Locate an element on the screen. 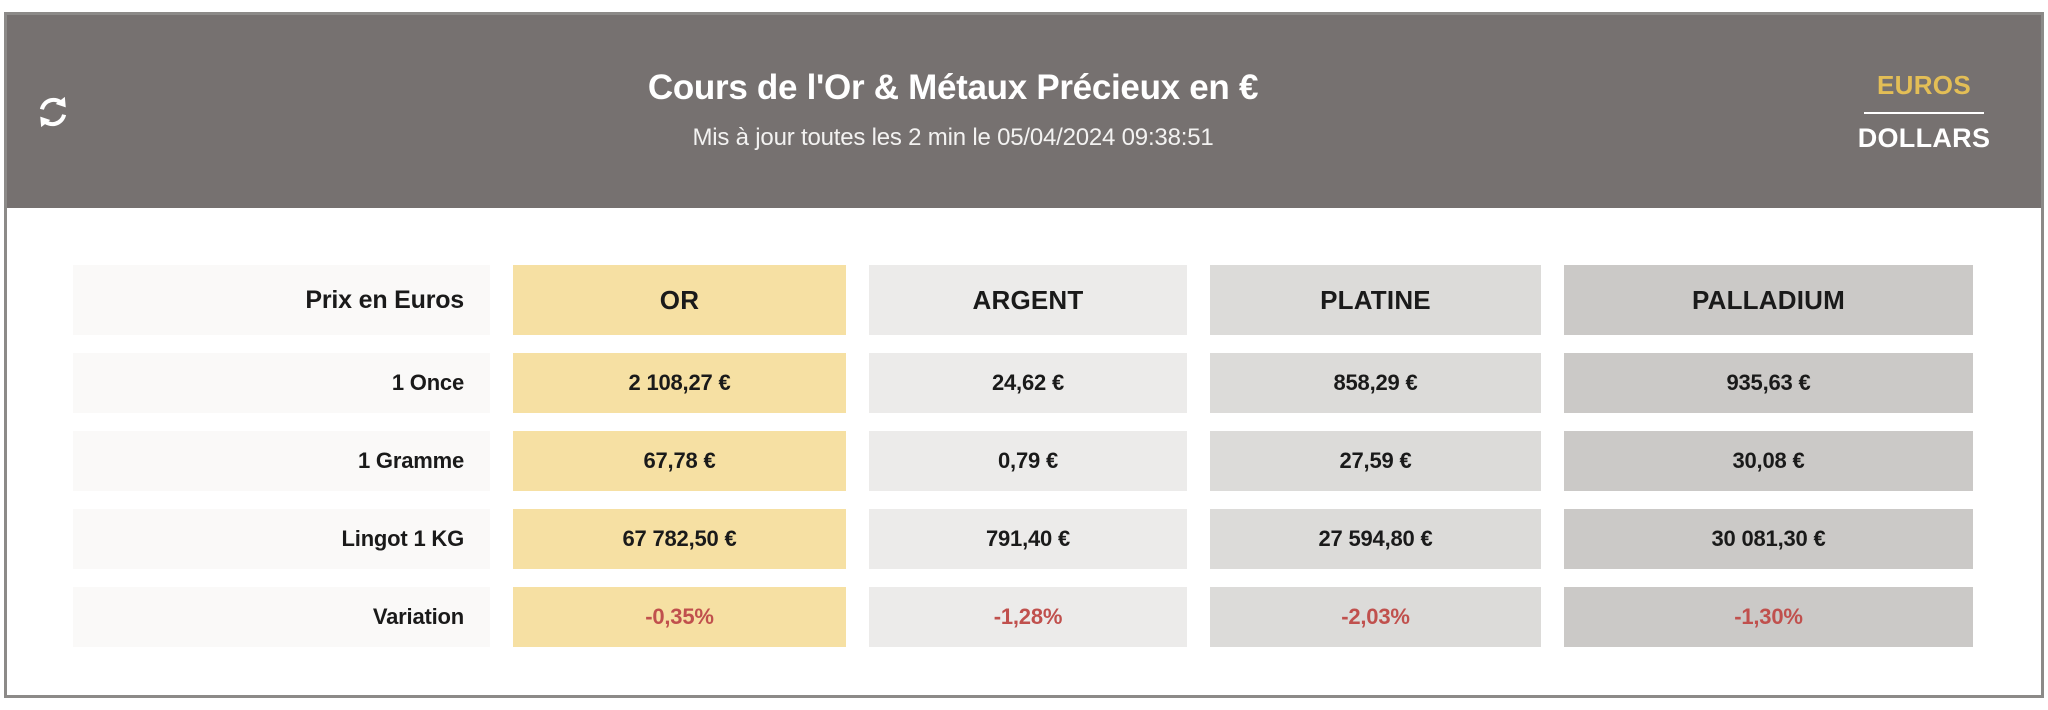 The width and height of the screenshot is (2048, 710). variation-argent: -1,28% is located at coordinates (1028, 617).